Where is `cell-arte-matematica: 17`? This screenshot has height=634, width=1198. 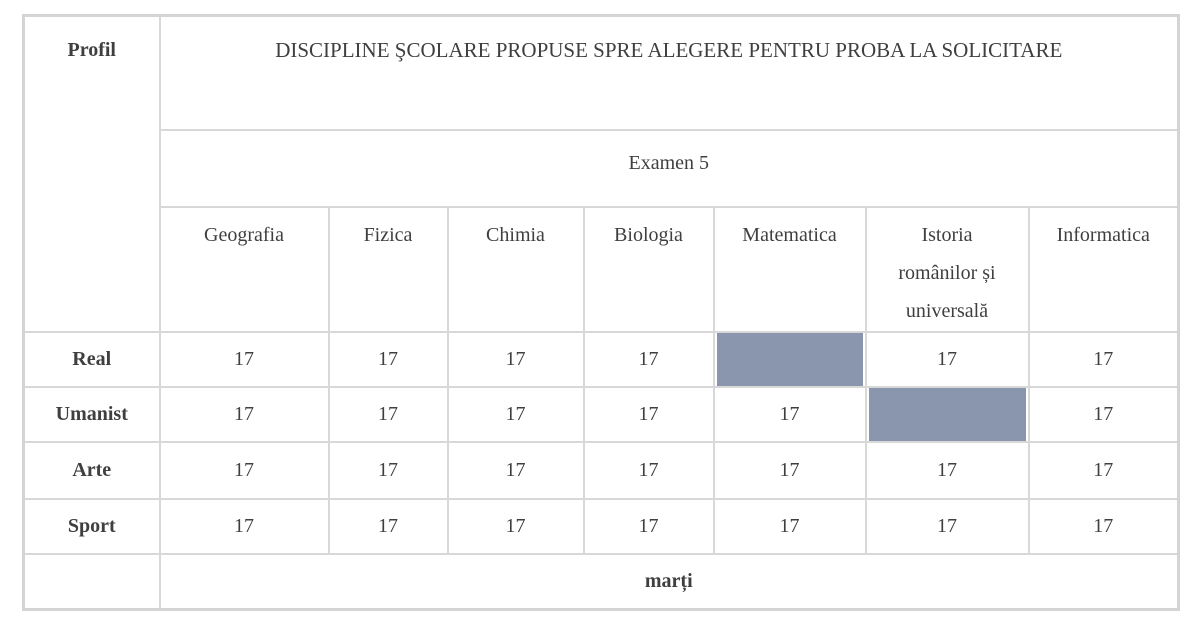
cell-arte-matematica: 17 is located at coordinates (789, 470).